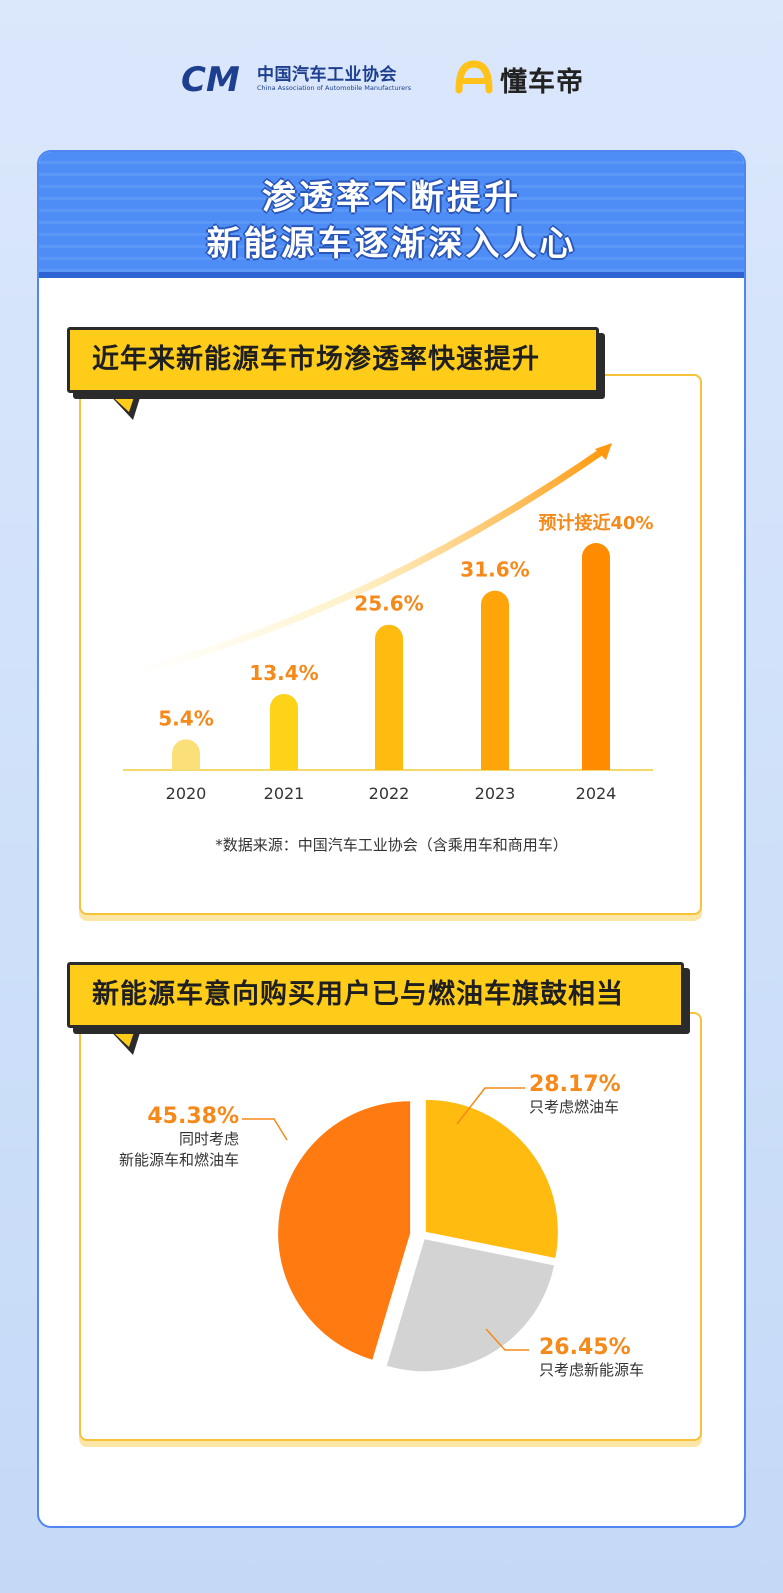 This screenshot has height=1593, width=783. Describe the element at coordinates (575, 1084) in the screenshot. I see `pie-label-value: 28.17%` at that location.